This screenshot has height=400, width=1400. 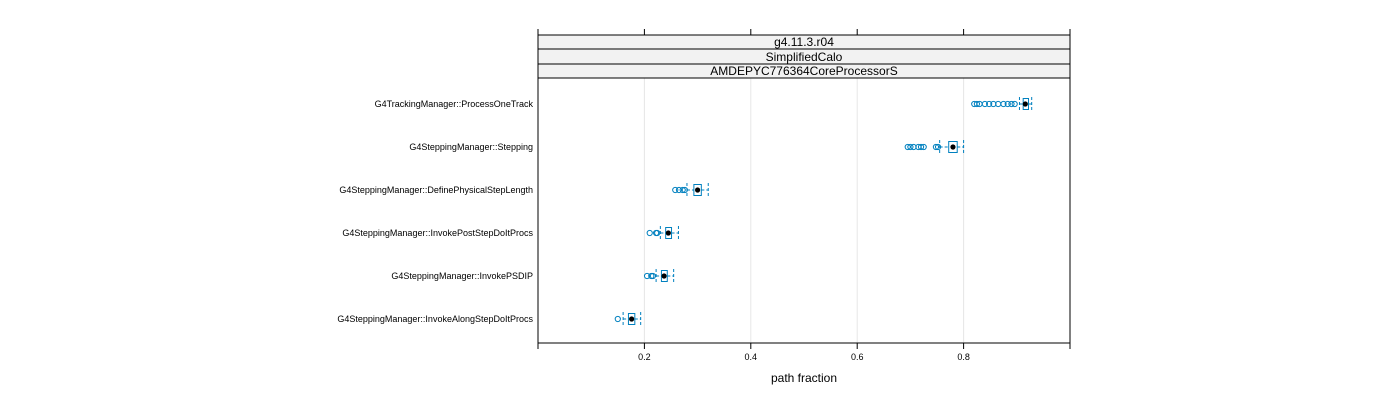 I want to click on strip-2-label: SimplifiedCalo, so click(x=804, y=57).